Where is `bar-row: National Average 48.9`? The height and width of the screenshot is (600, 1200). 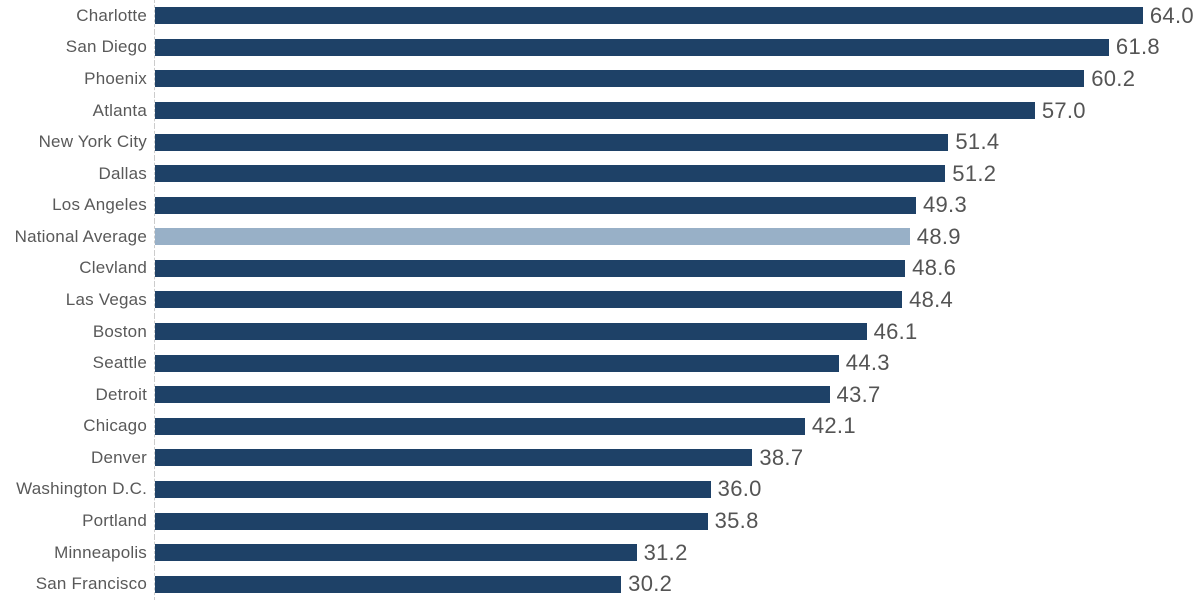 bar-row: National Average 48.9 is located at coordinates (600, 237).